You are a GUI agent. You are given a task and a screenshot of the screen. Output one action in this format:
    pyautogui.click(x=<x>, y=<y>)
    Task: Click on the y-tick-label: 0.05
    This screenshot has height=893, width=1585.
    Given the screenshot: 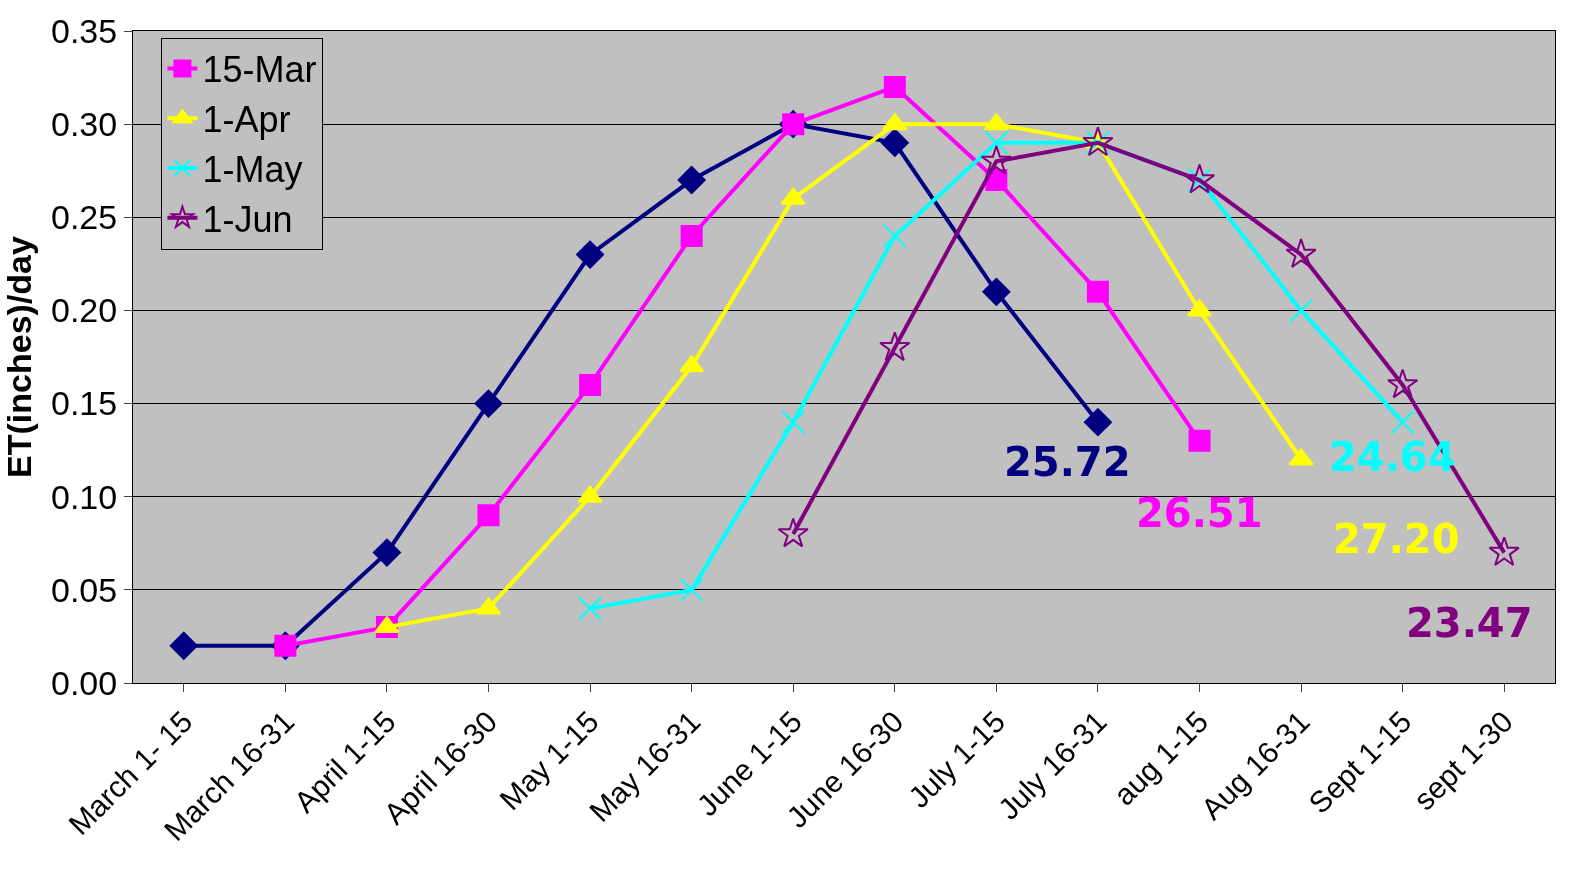 What is the action you would take?
    pyautogui.click(x=84, y=589)
    